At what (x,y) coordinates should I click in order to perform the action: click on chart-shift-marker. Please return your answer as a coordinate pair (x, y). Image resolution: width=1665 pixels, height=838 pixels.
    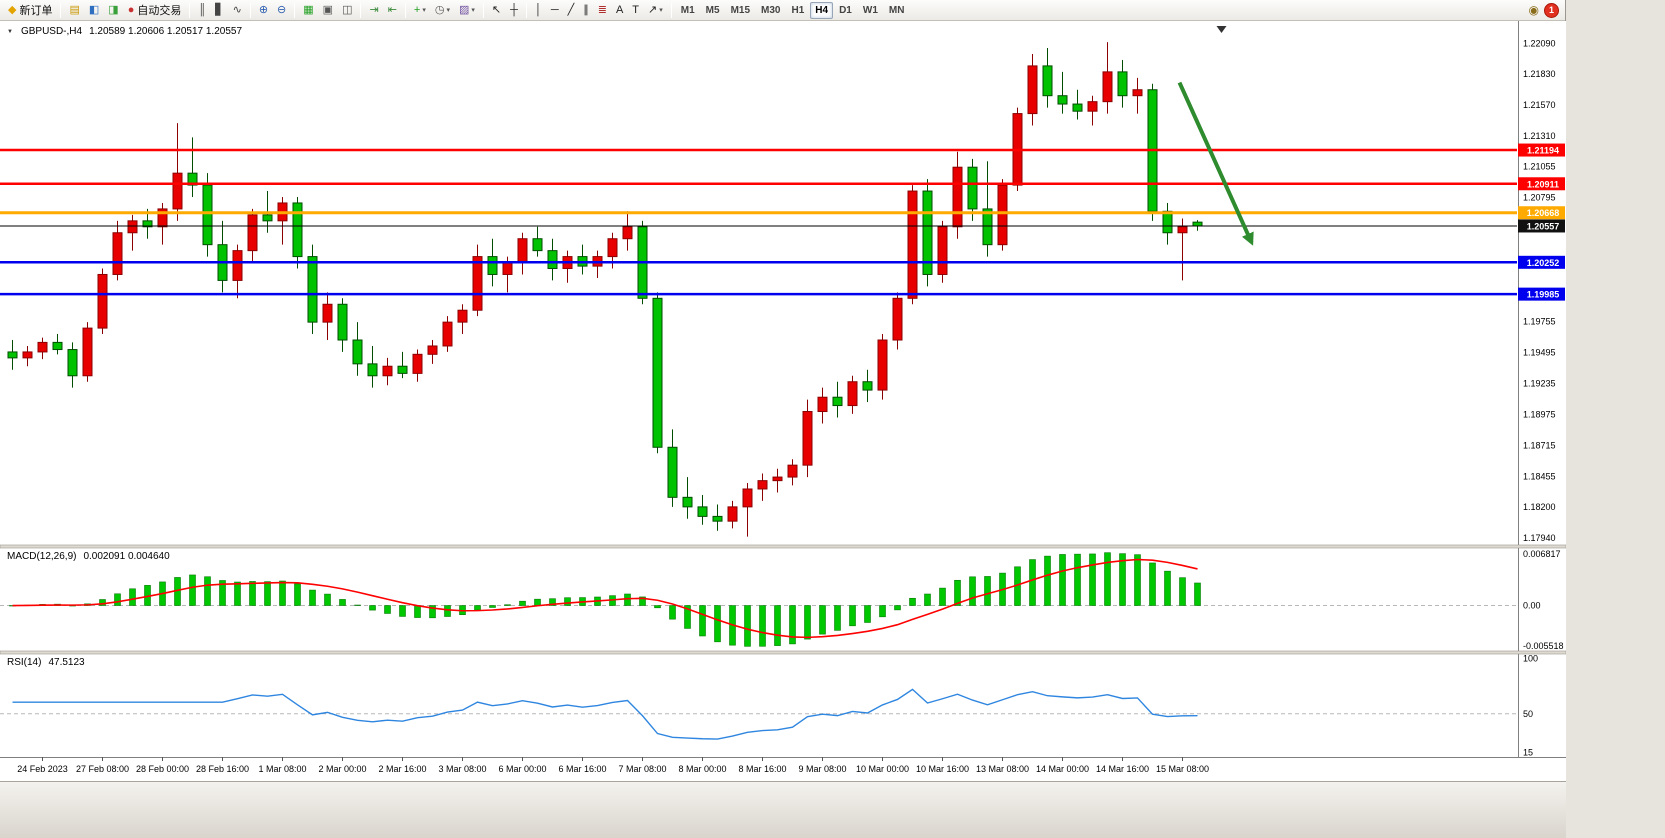
    Looking at the image, I should click on (1221, 29).